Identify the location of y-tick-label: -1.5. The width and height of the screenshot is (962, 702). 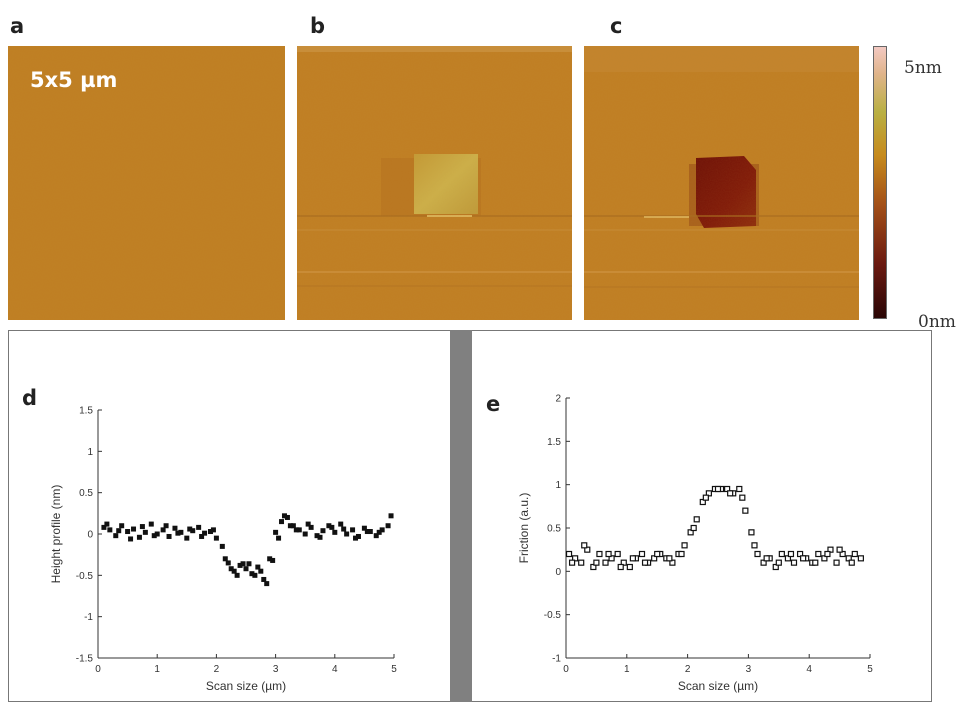
(85, 659).